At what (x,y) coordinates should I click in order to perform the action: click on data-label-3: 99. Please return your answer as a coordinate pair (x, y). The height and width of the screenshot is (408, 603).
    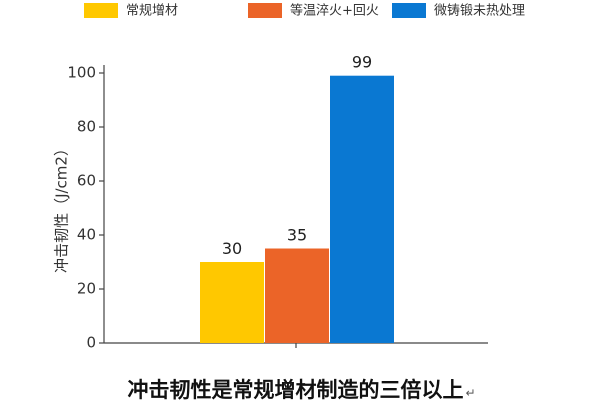
    Looking at the image, I should click on (362, 62).